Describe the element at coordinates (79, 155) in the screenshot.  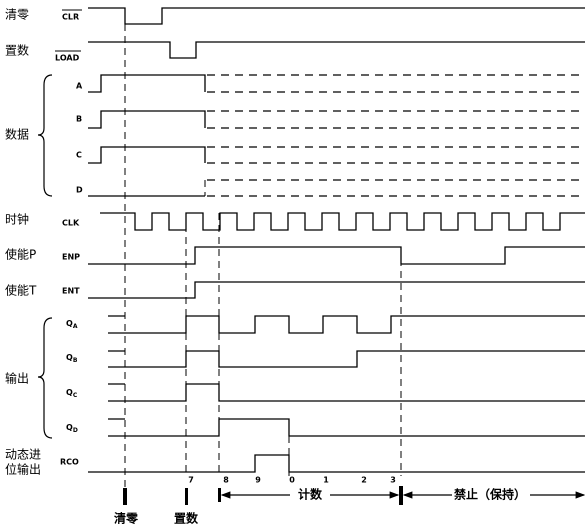
I see `signal-name: C` at that location.